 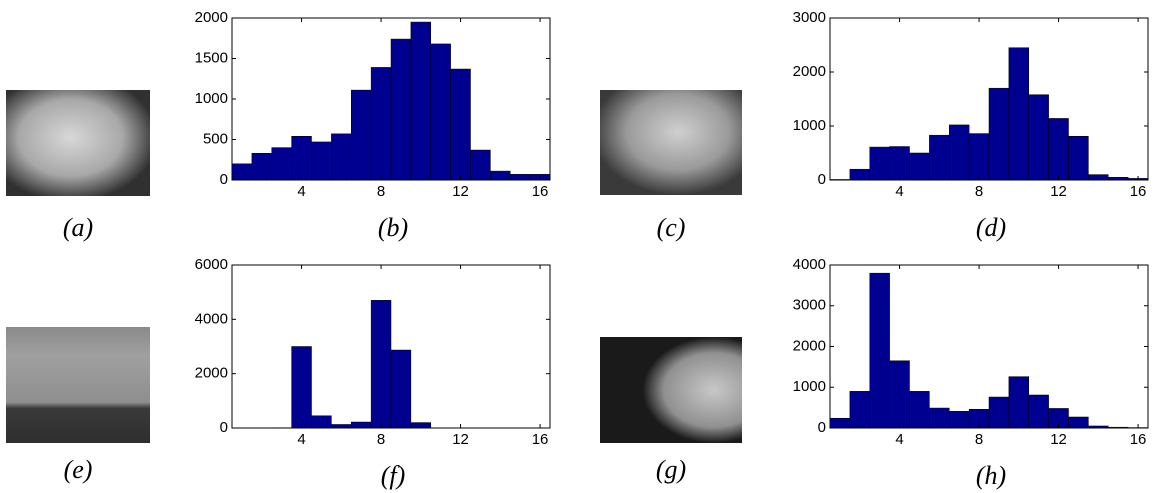 I want to click on caption: (d), so click(x=991, y=227).